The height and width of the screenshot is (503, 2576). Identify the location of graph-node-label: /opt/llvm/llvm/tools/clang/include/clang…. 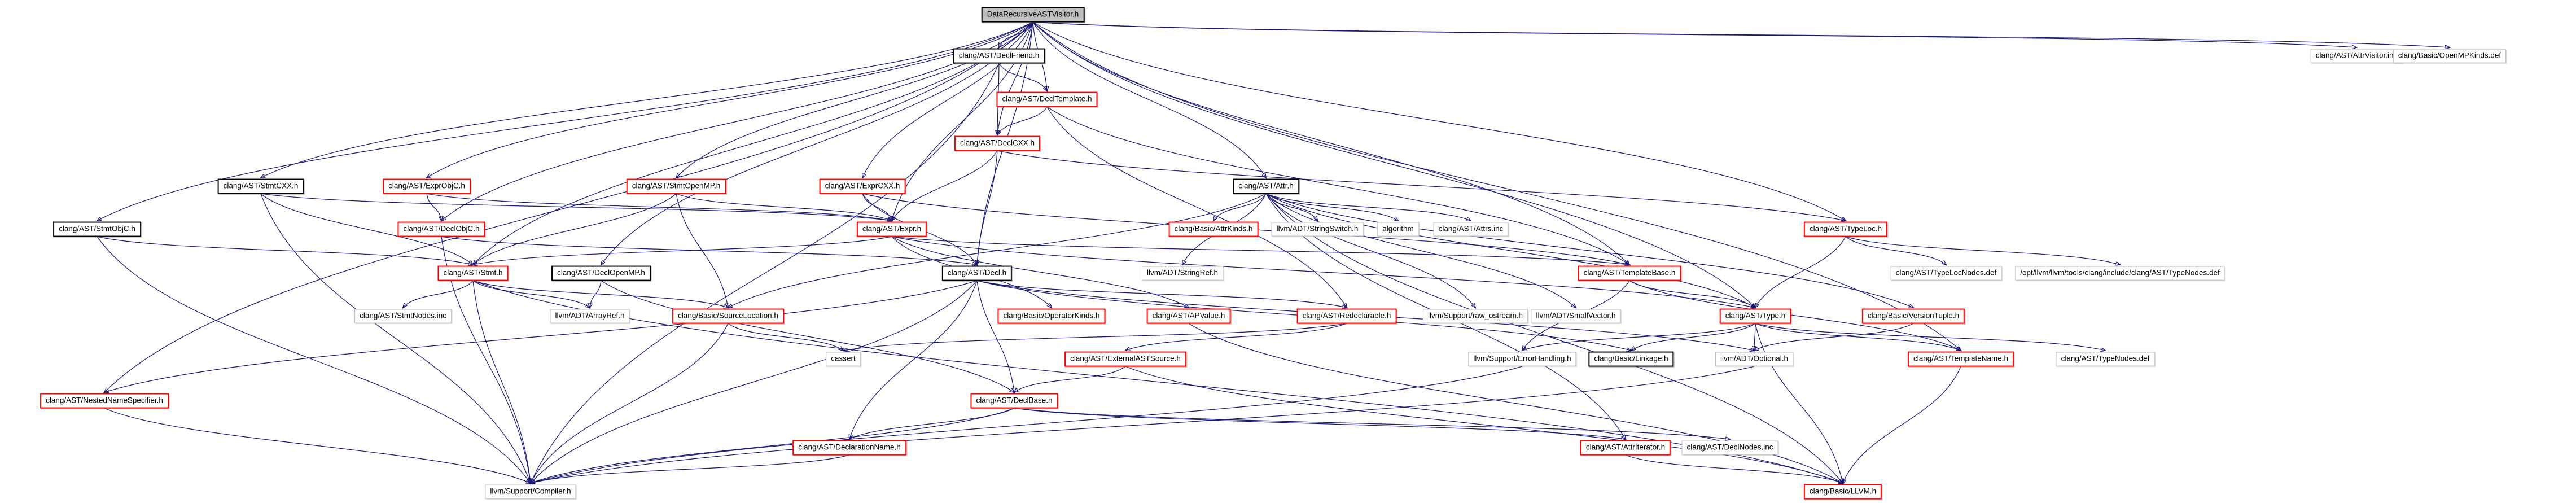
(2120, 272).